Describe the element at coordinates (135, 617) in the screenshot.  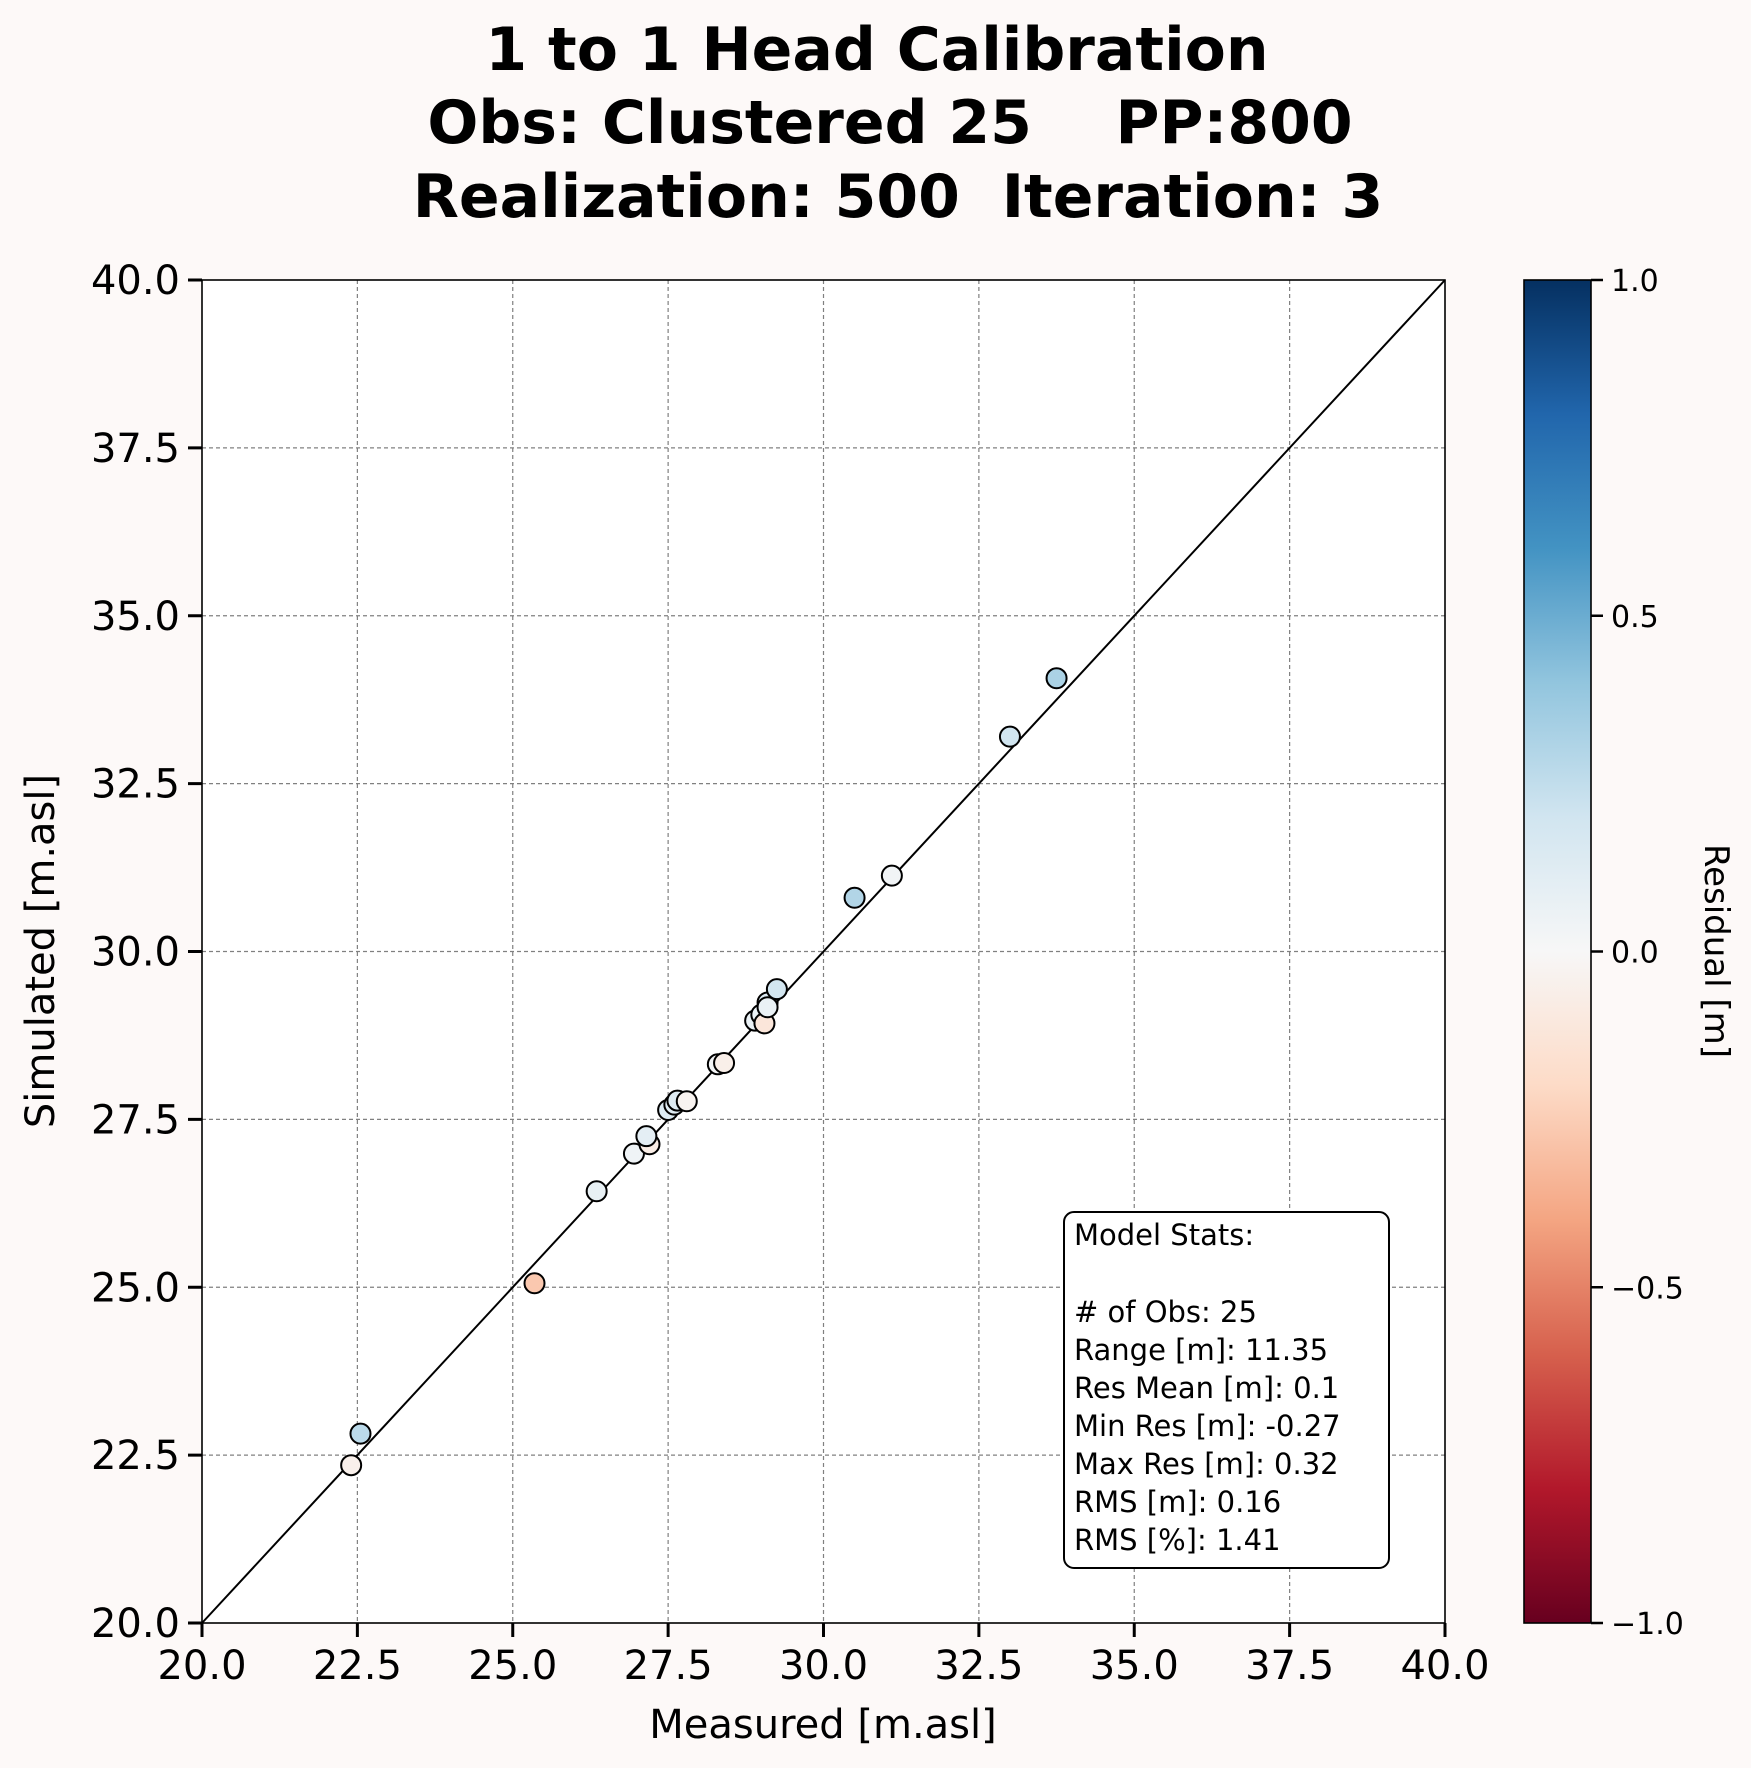
I see `y-tick-label: 35.0` at that location.